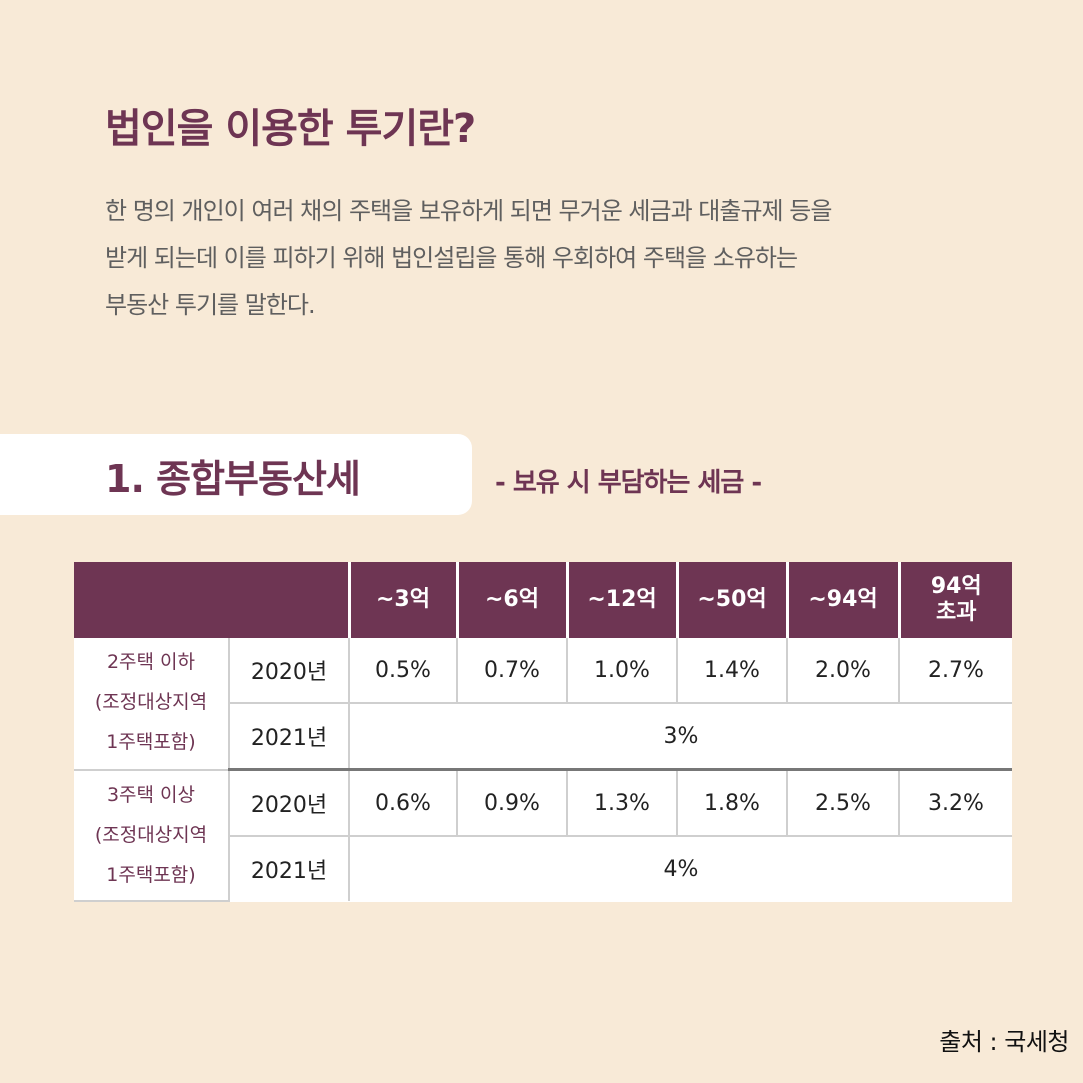 The height and width of the screenshot is (1083, 1083). Describe the element at coordinates (513, 600) in the screenshot. I see `header-cell: ~6억` at that location.